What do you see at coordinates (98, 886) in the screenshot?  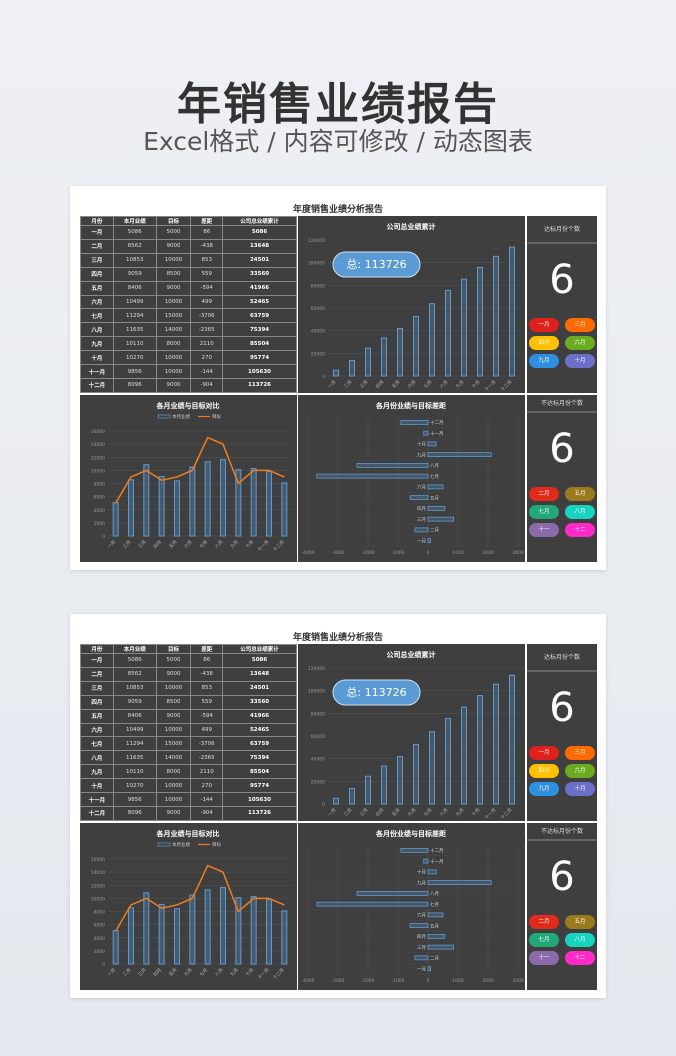 I see `y-tick-label: 12000` at bounding box center [98, 886].